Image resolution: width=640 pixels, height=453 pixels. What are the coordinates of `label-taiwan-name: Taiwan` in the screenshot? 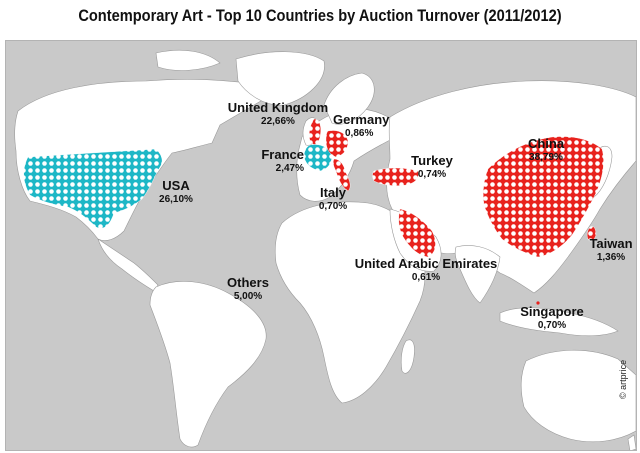 It's located at (611, 243).